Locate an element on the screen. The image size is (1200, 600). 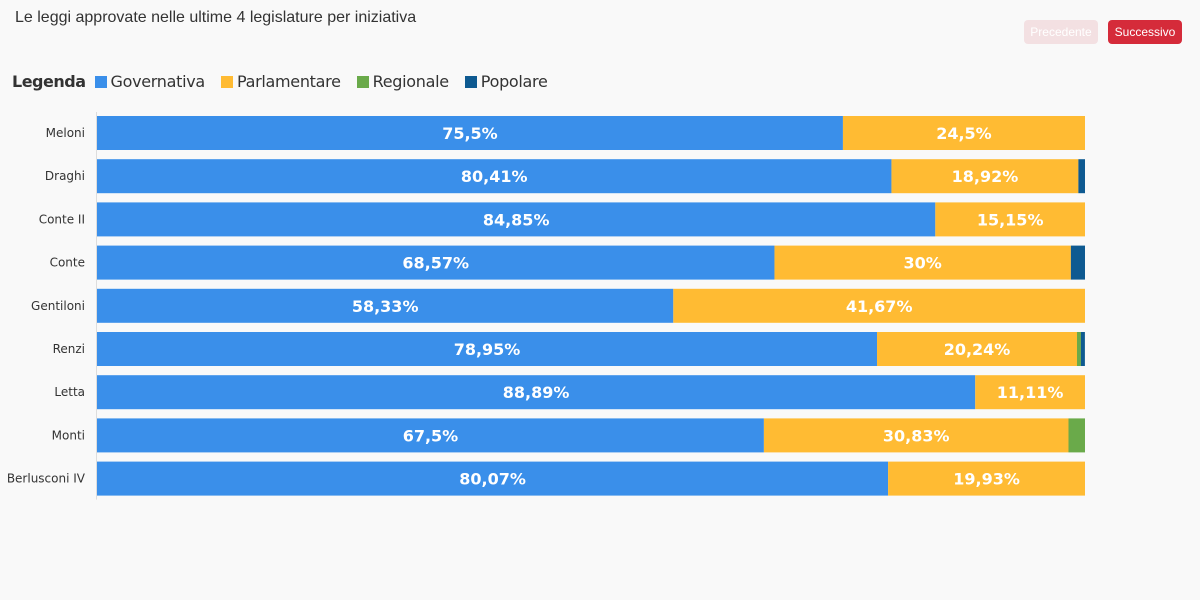
data-label: 75,5% is located at coordinates (470, 133).